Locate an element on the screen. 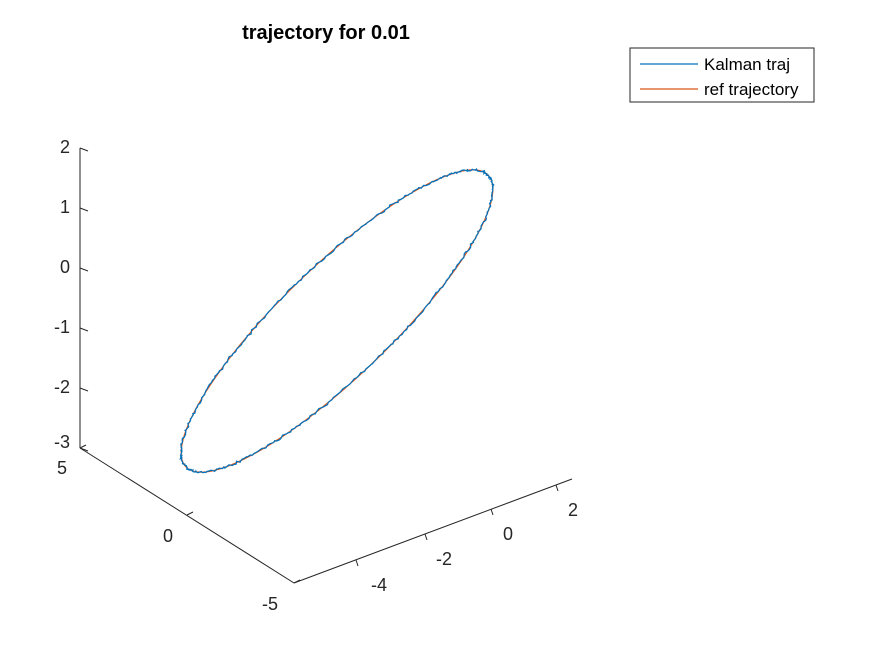  y-tick-label: 0 is located at coordinates (168, 536).